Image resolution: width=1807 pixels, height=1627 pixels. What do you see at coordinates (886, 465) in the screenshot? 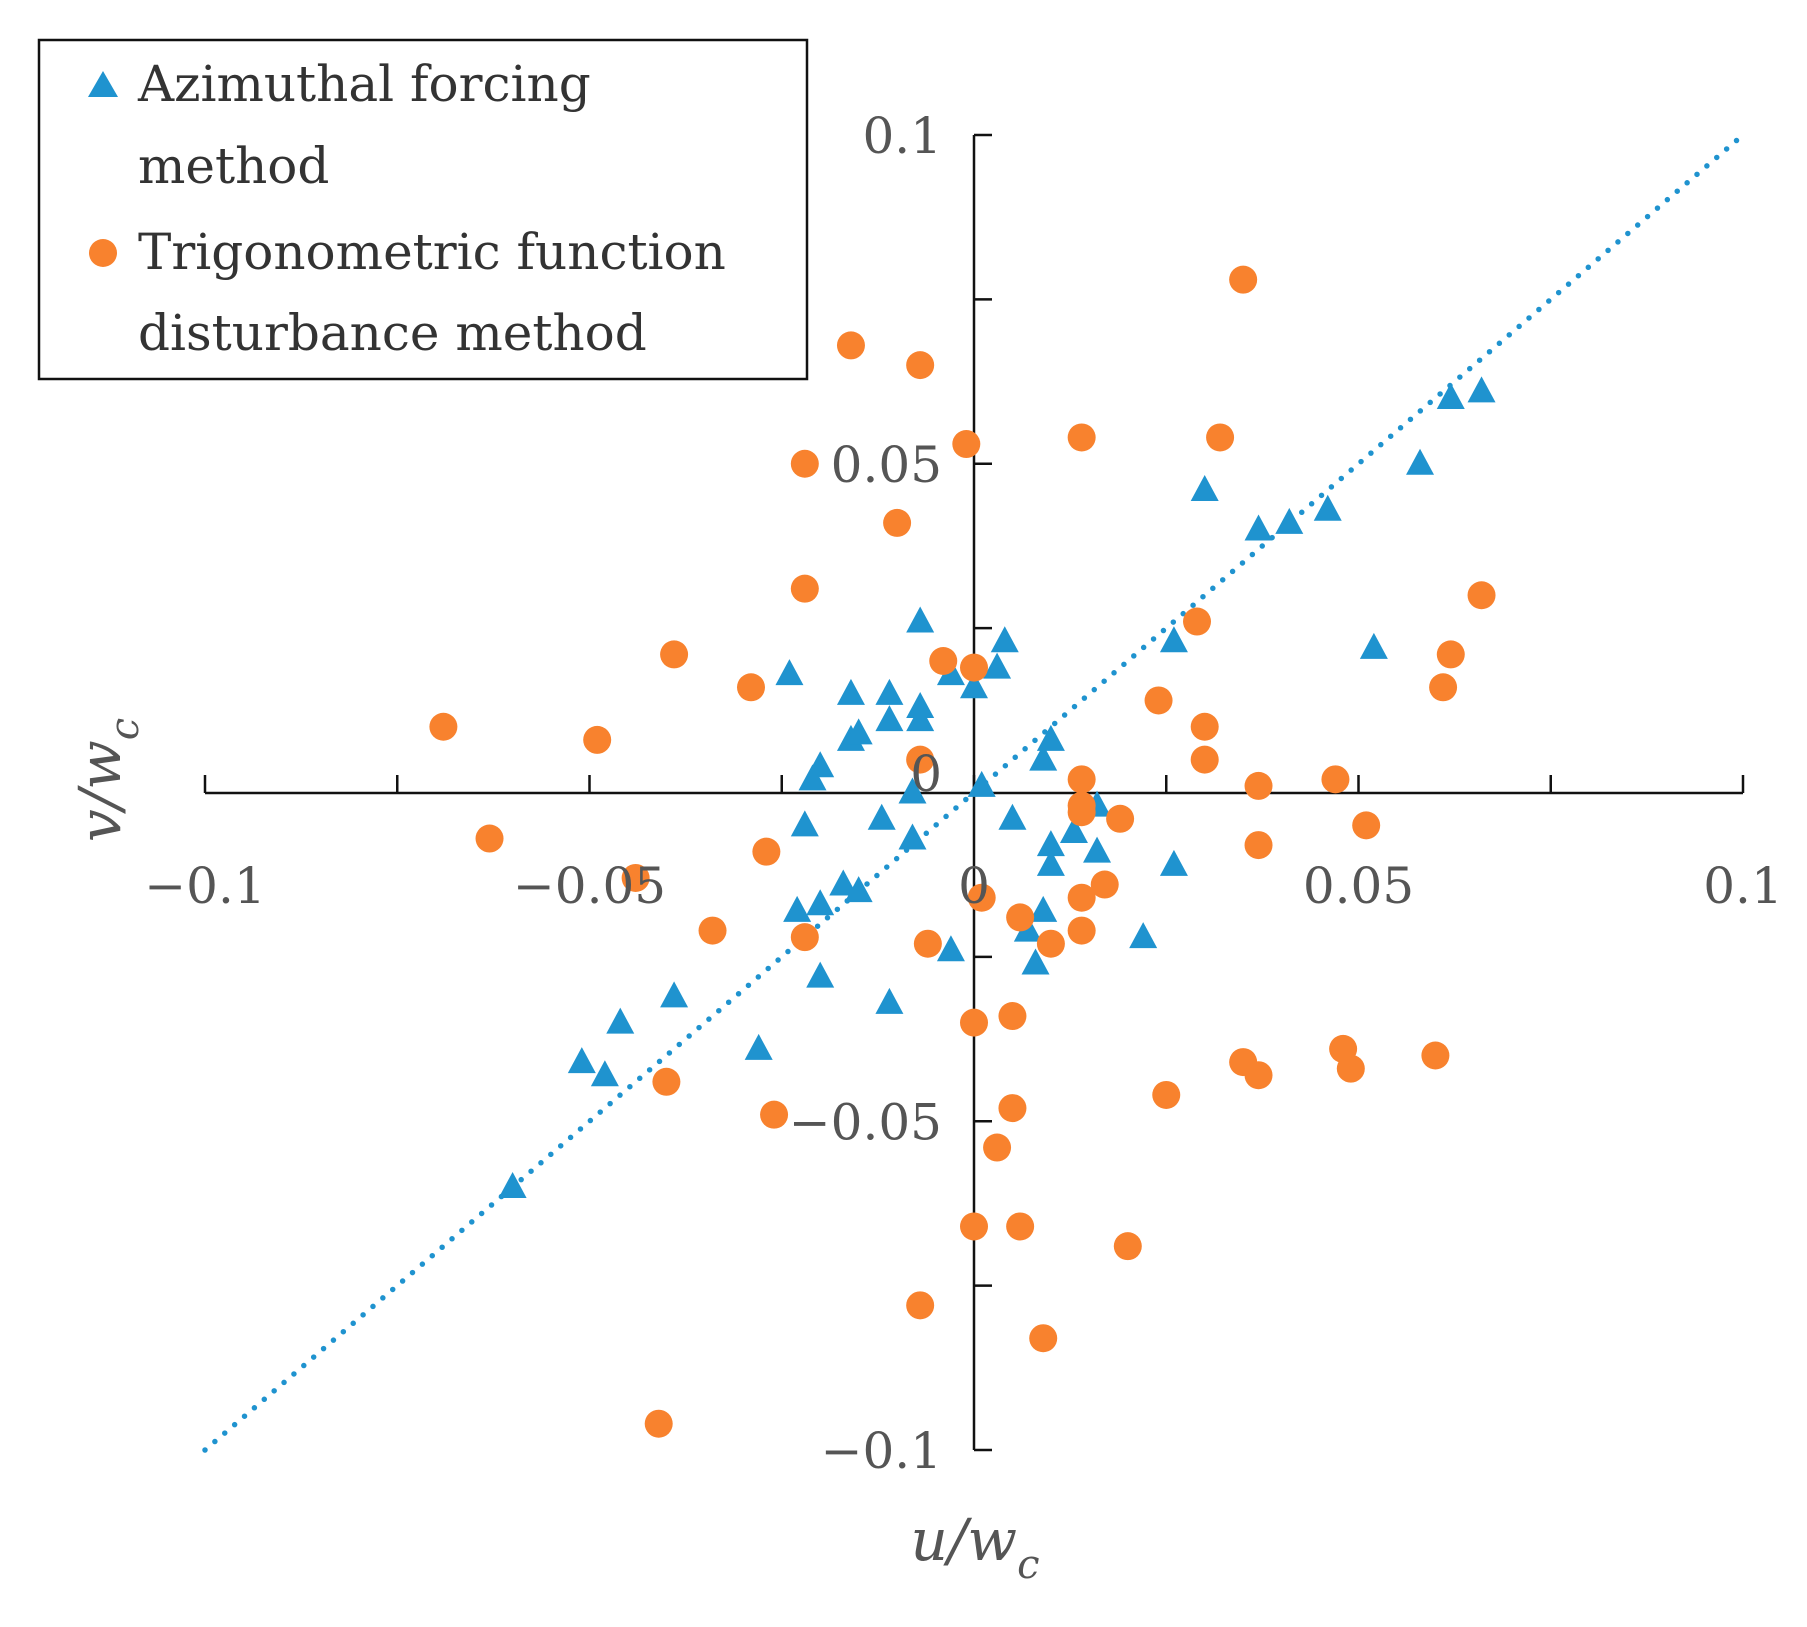
I see `y-tick-label: 0.05` at bounding box center [886, 465].